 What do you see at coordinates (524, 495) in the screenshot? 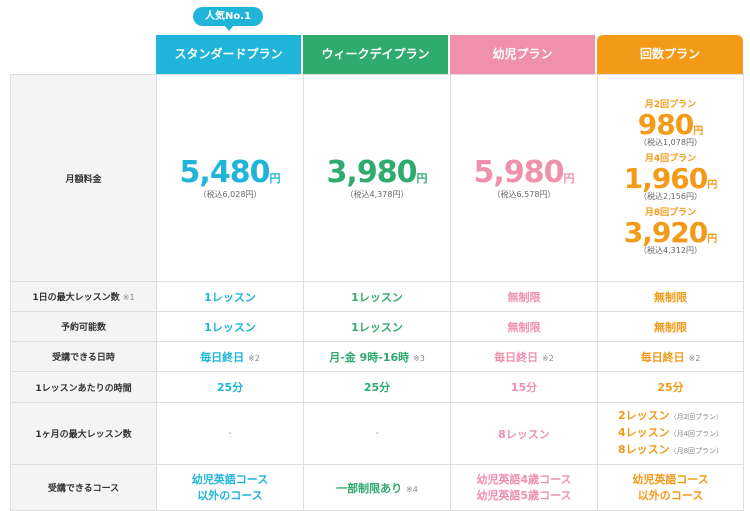
I see `cell-line: 幼児英語5歳コース` at bounding box center [524, 495].